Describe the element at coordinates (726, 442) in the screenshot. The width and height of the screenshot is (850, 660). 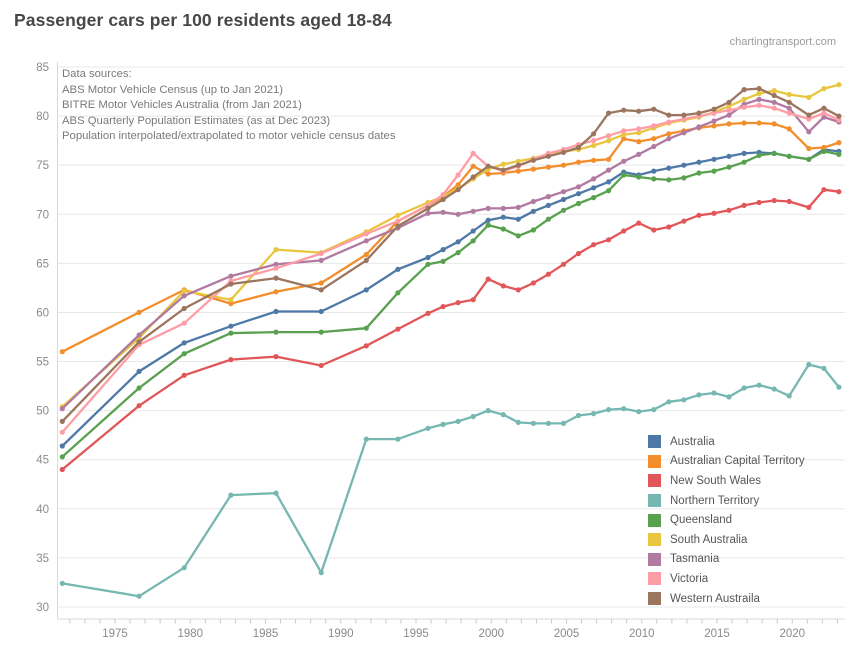
I see `legend-item-australia: Australia` at that location.